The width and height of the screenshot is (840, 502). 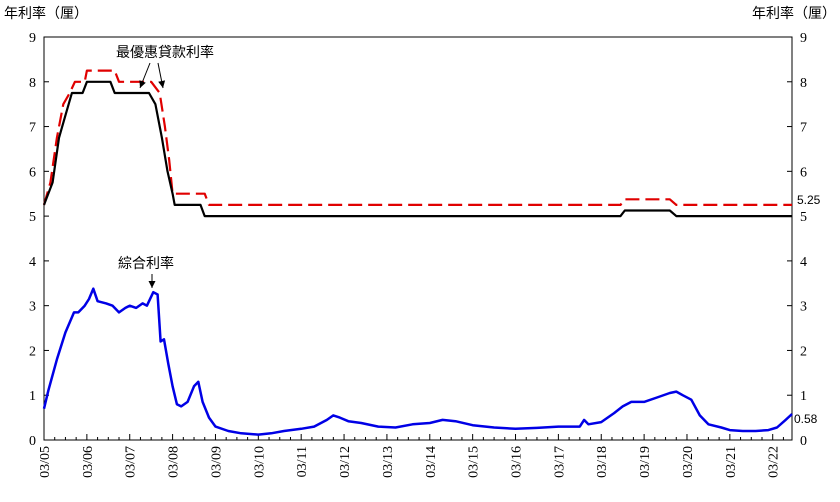 What do you see at coordinates (602, 462) in the screenshot?
I see `x-tick-label: 03/18` at bounding box center [602, 462].